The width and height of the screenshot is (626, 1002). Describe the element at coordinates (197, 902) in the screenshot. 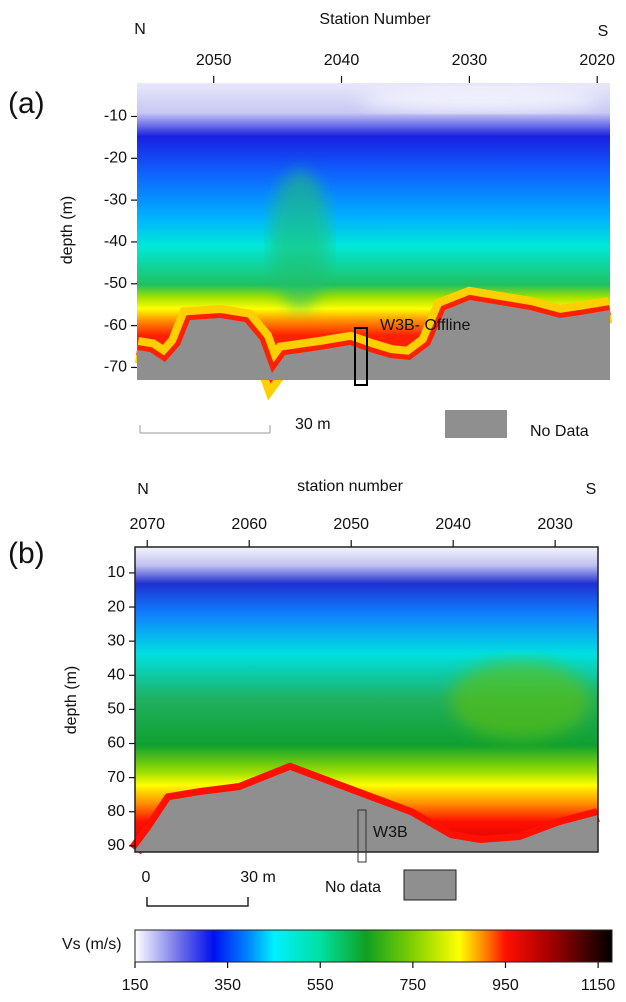

I see `scale-bar` at that location.